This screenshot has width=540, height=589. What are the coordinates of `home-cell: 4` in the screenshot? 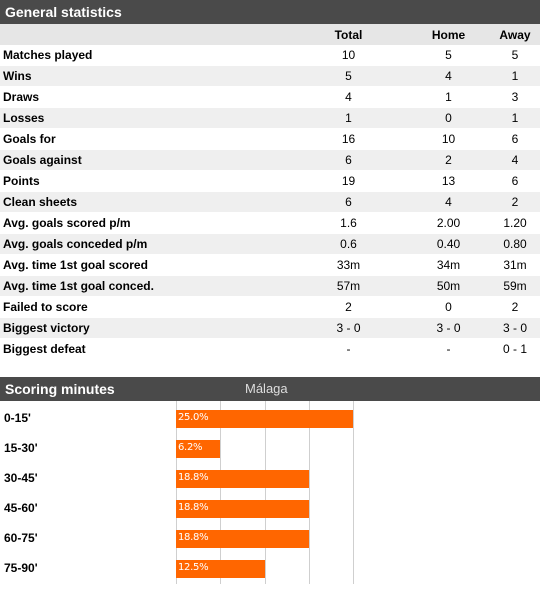 It's located at (448, 202).